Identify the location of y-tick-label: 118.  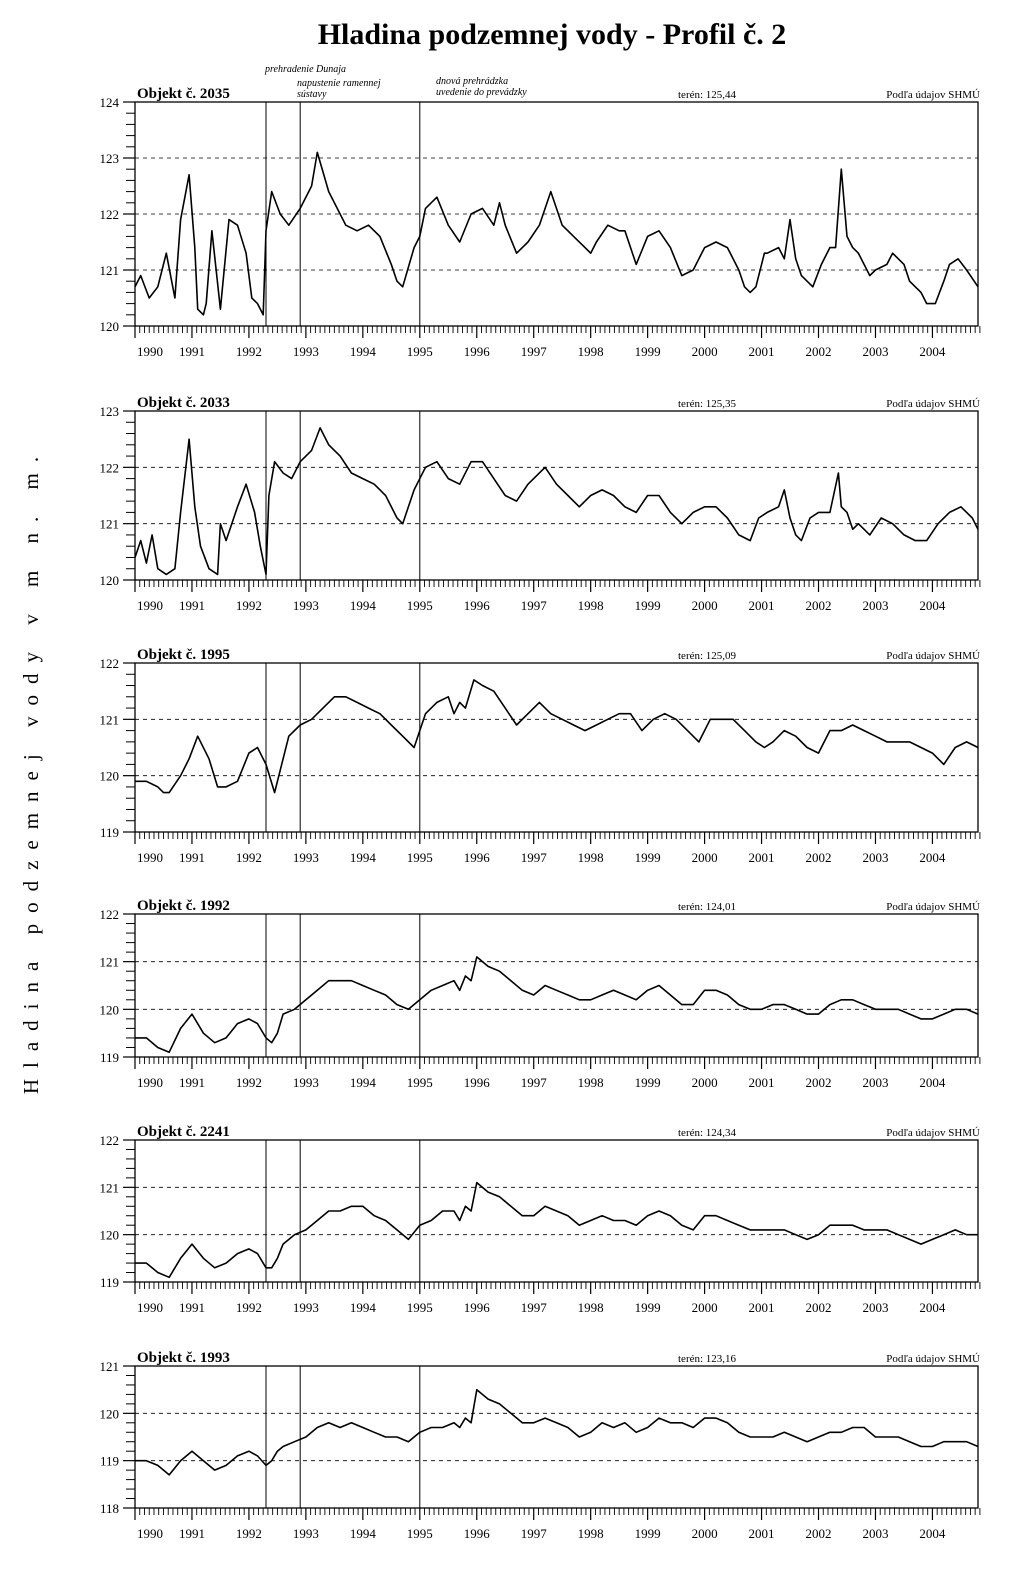
(109, 1508).